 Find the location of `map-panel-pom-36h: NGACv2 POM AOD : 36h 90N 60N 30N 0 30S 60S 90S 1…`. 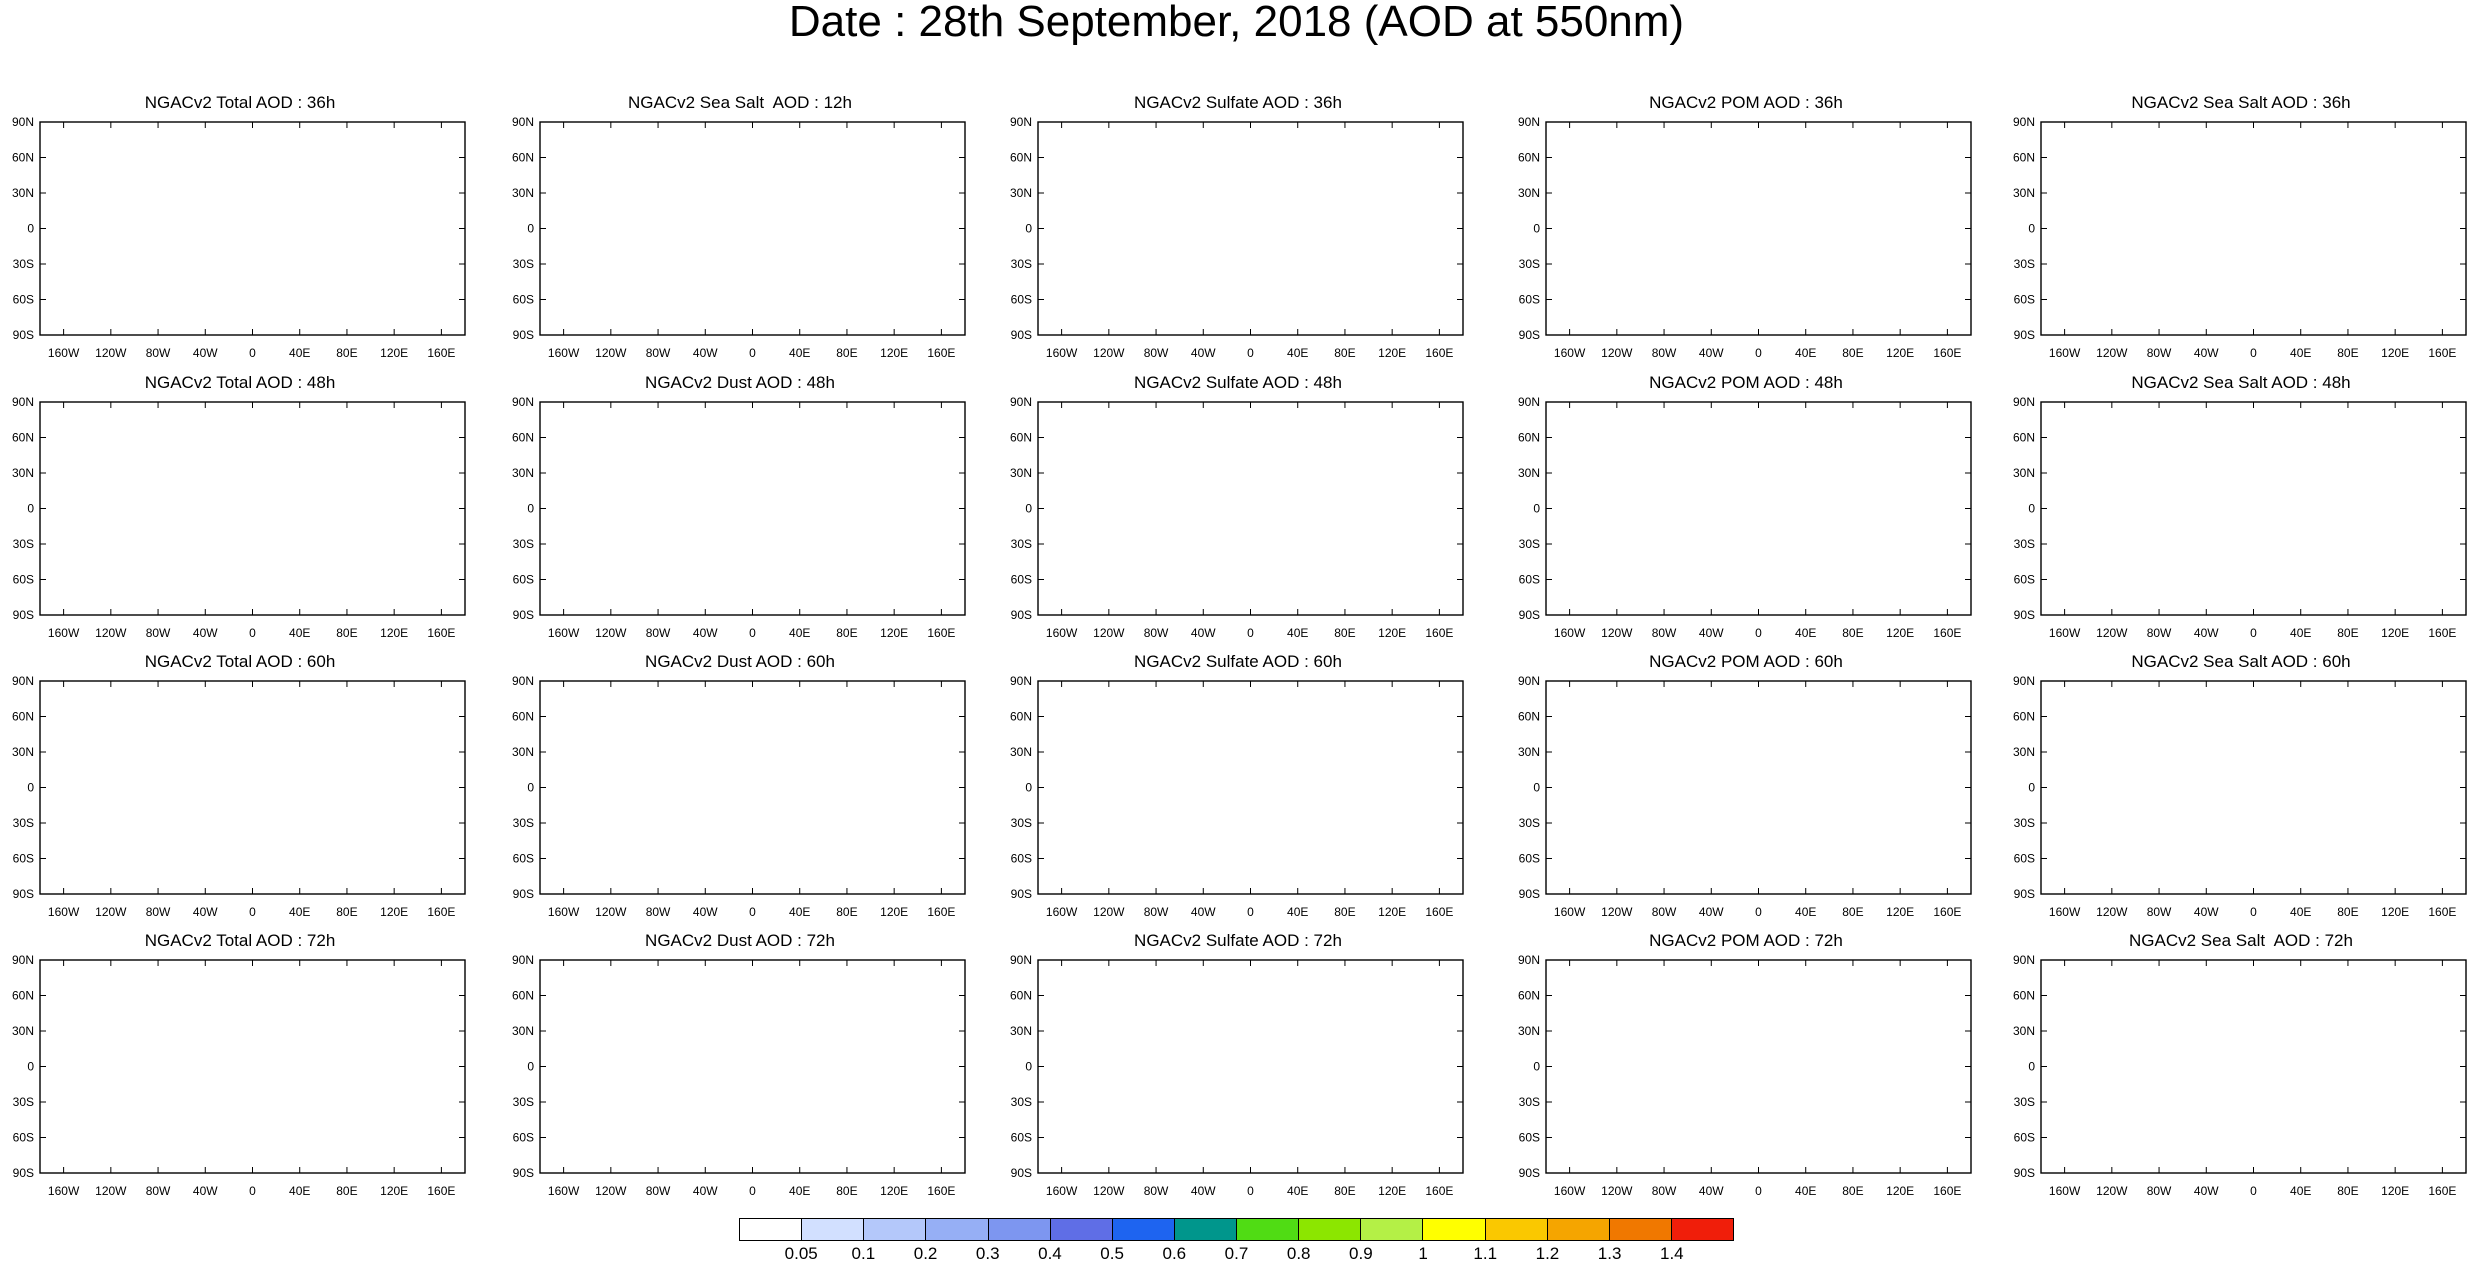

map-panel-pom-36h: NGACv2 POM AOD : 36h 90N 60N 30N 0 30S 60S 90S 1… is located at coordinates (1746, 226).